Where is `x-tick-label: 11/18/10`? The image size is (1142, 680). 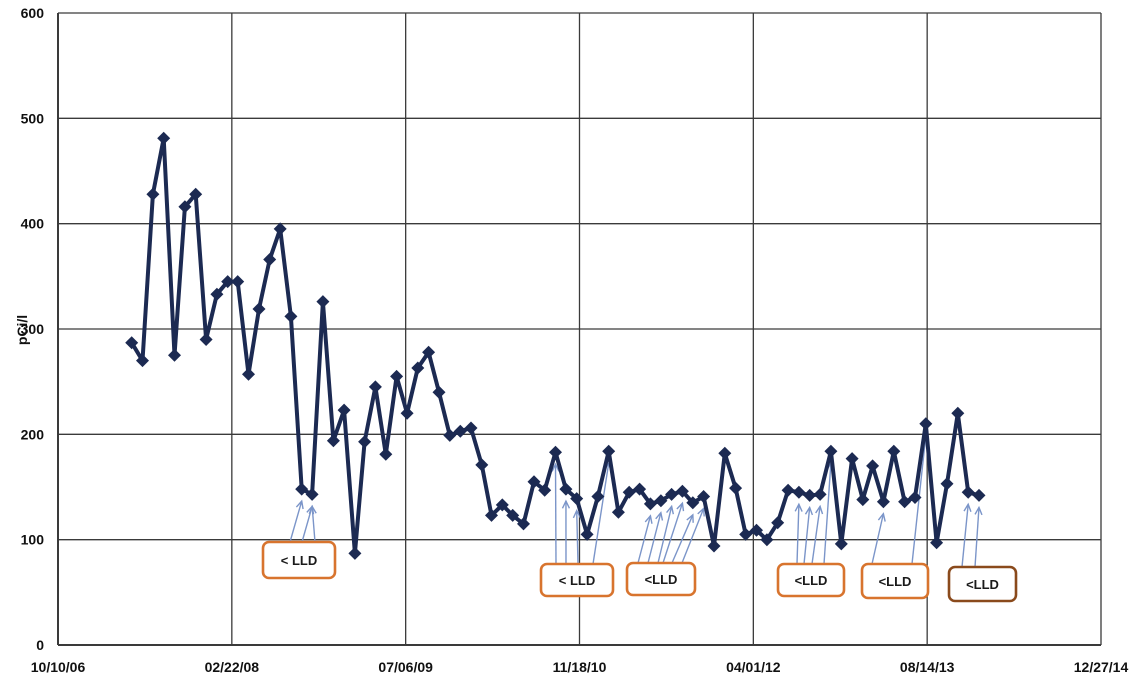
x-tick-label: 11/18/10 is located at coordinates (580, 667).